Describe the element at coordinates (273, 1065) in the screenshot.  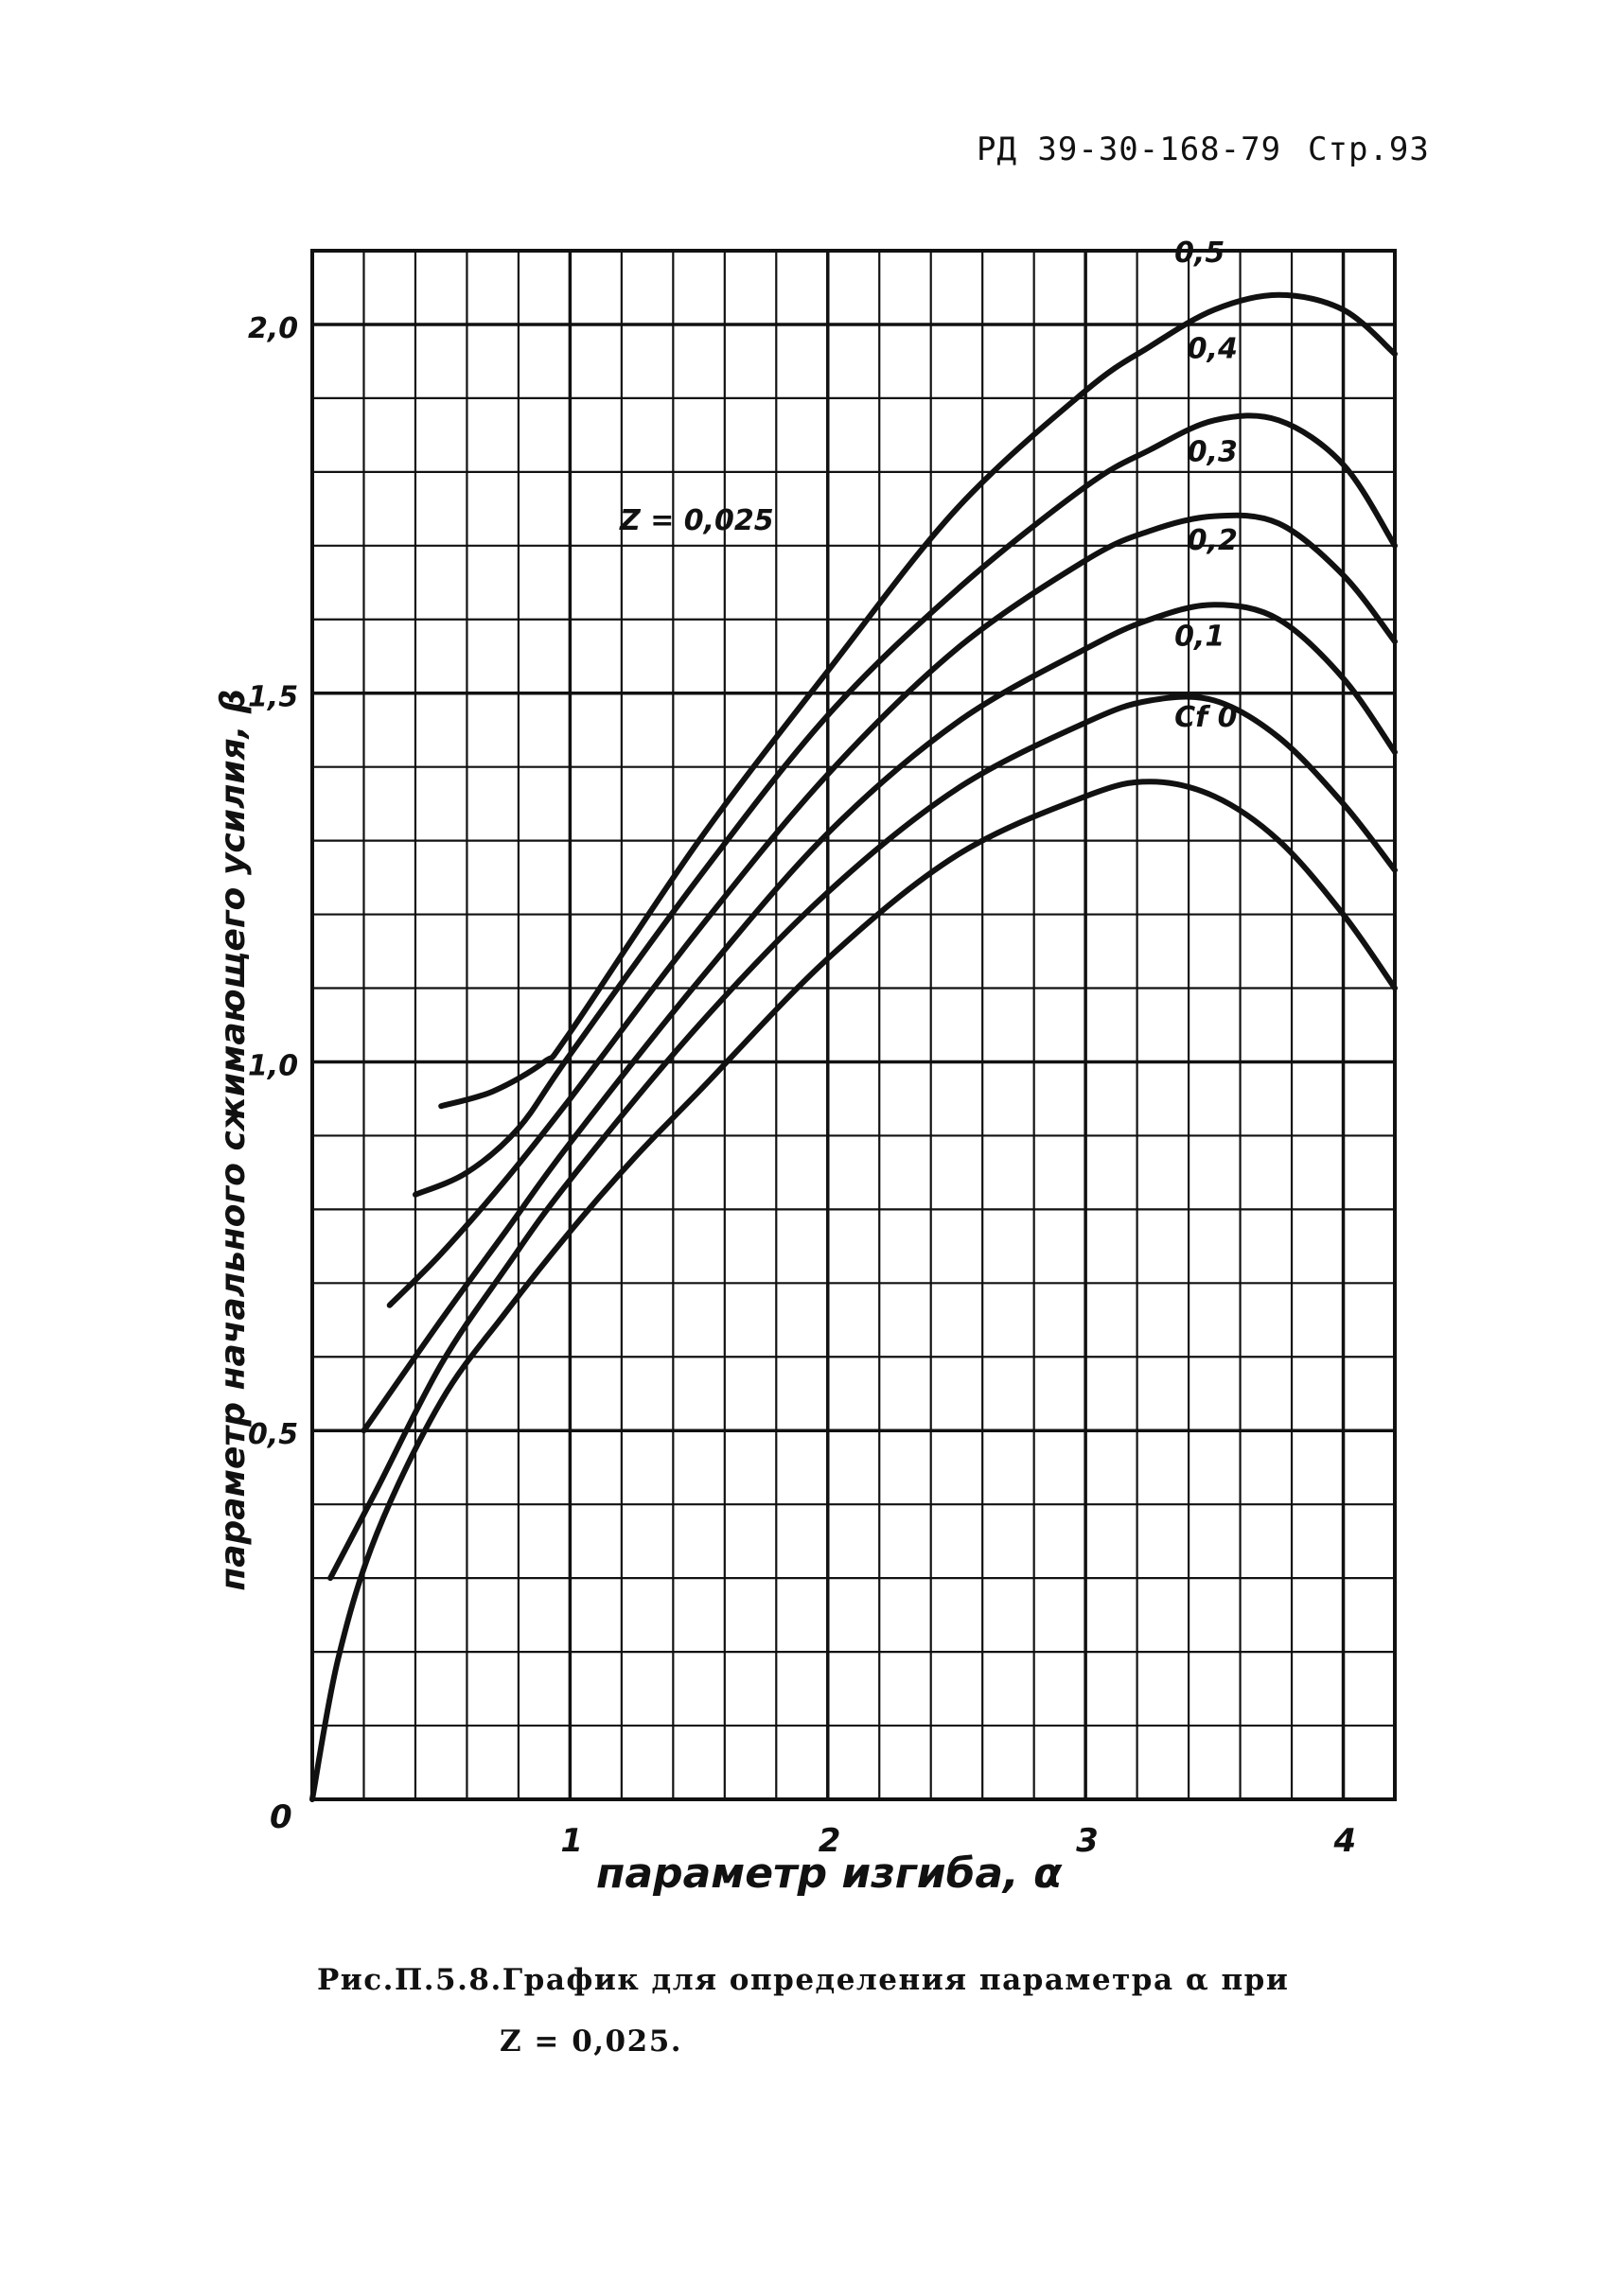
I see `y-tick-label: 1,0` at that location.